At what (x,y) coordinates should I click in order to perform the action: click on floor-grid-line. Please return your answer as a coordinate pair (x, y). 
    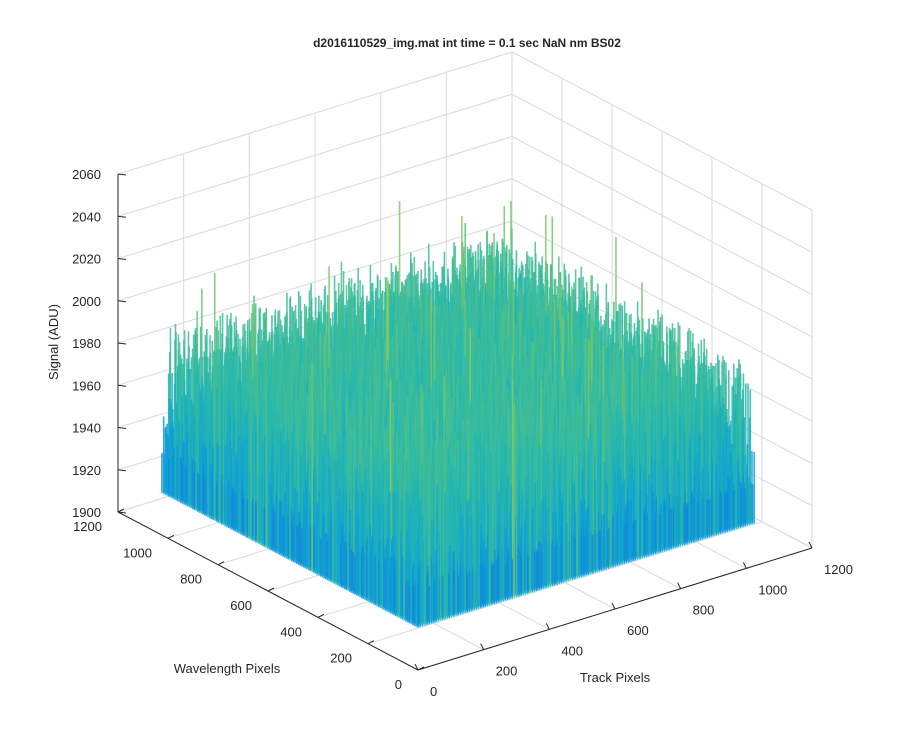
    Looking at the image, I should click on (565, 583).